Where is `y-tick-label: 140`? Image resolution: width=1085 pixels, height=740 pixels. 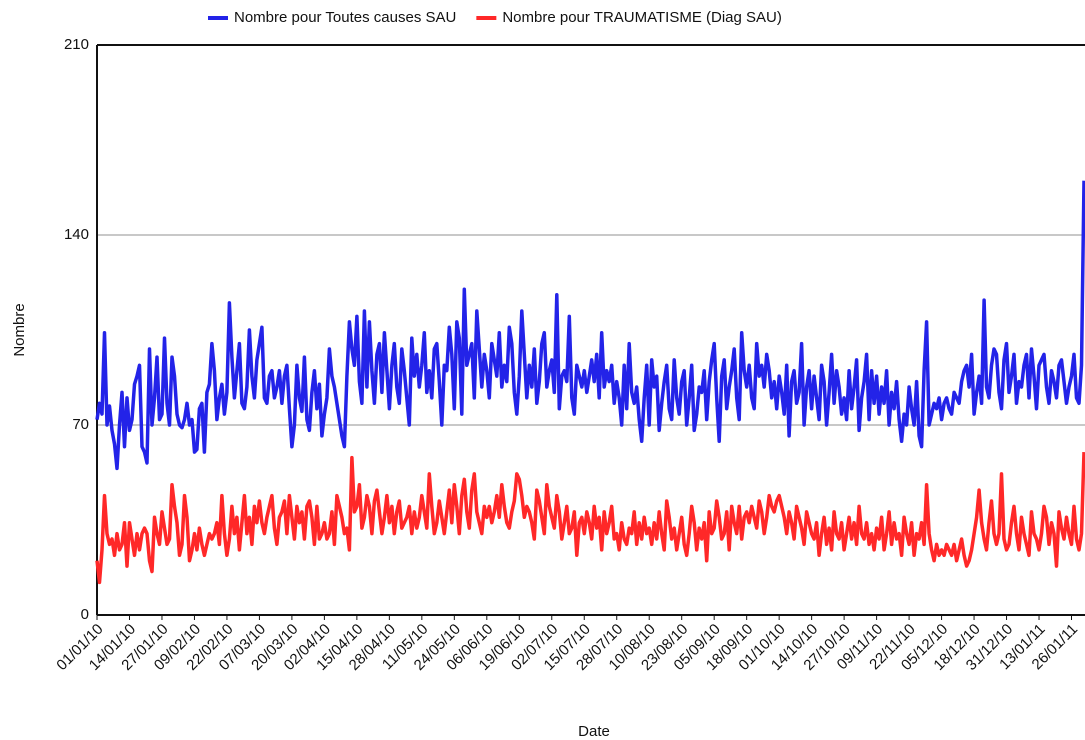
y-tick-label: 140 is located at coordinates (76, 234).